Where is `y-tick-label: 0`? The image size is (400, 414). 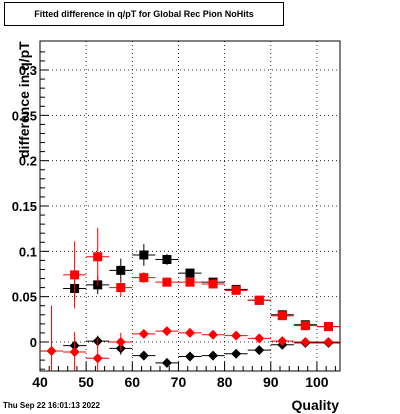 y-tick-label: 0 is located at coordinates (33, 342).